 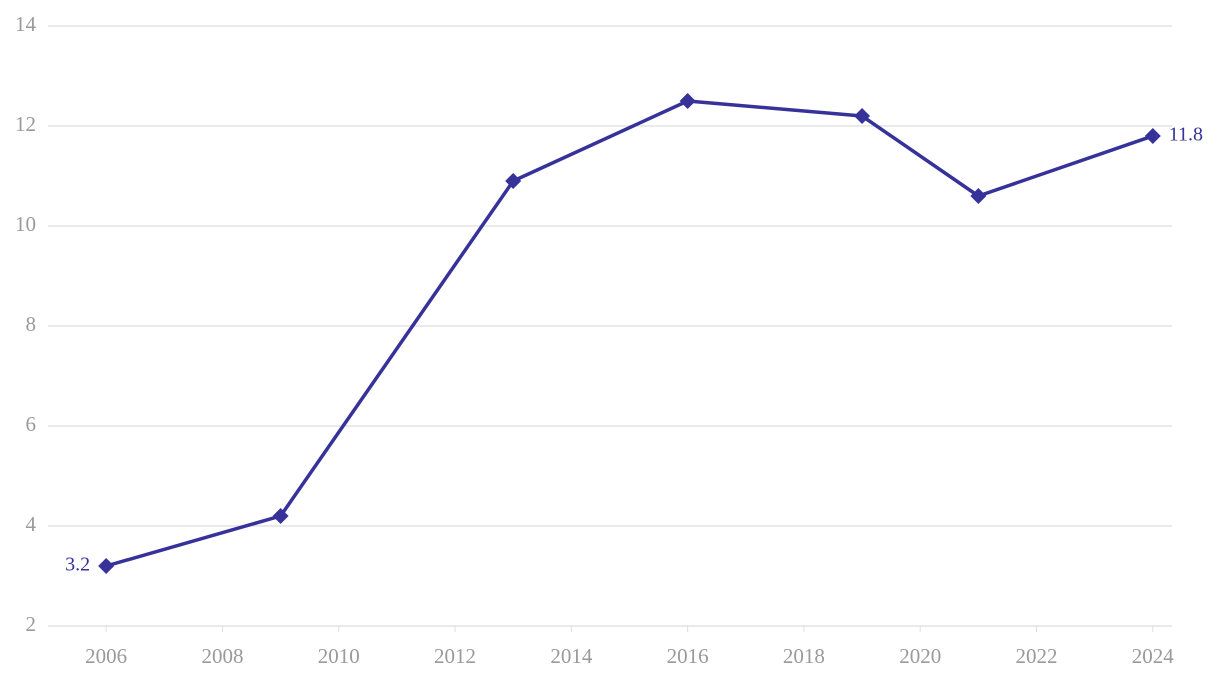 What do you see at coordinates (25, 224) in the screenshot?
I see `y-tick-label: 10` at bounding box center [25, 224].